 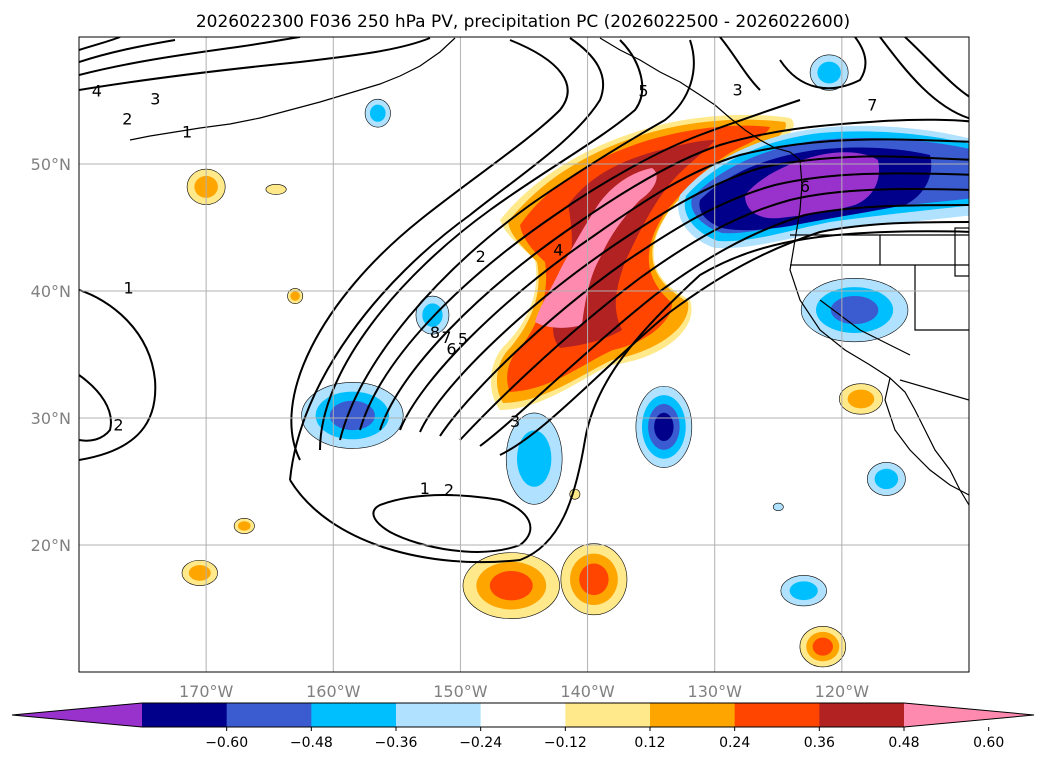 I want to click on coast-west-us, so click(x=879, y=332).